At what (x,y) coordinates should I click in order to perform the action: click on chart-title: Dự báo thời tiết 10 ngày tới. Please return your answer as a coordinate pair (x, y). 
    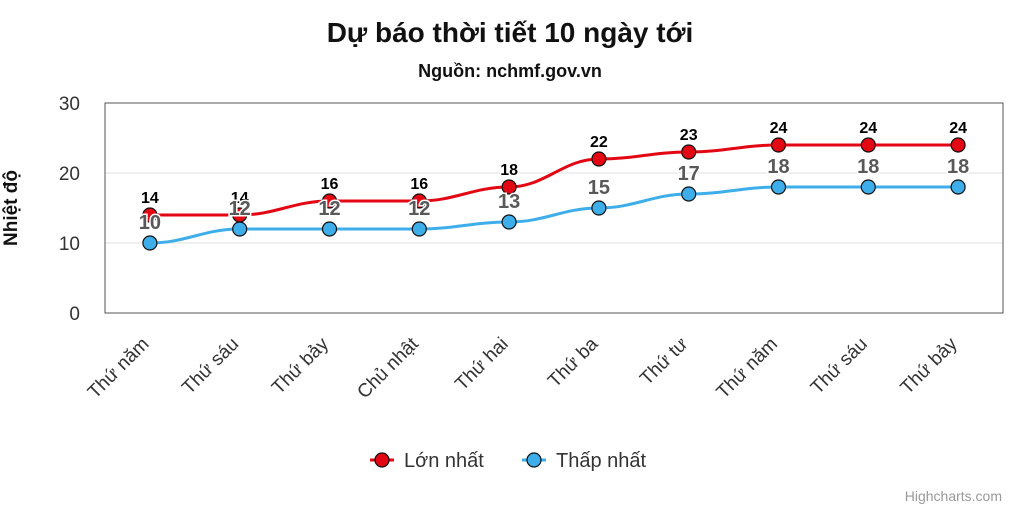
    Looking at the image, I should click on (510, 32).